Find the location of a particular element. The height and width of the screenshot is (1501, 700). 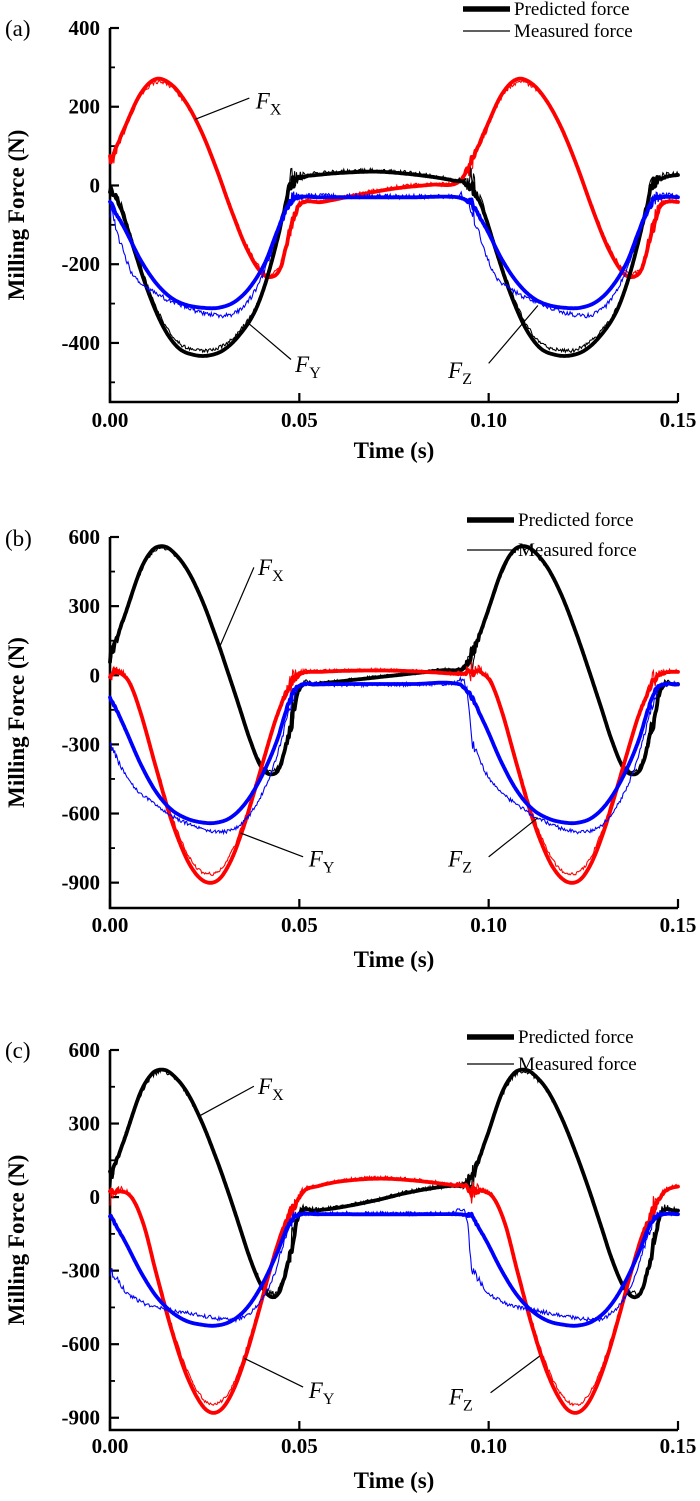

y-tick-label: 400 is located at coordinates (85, 28).